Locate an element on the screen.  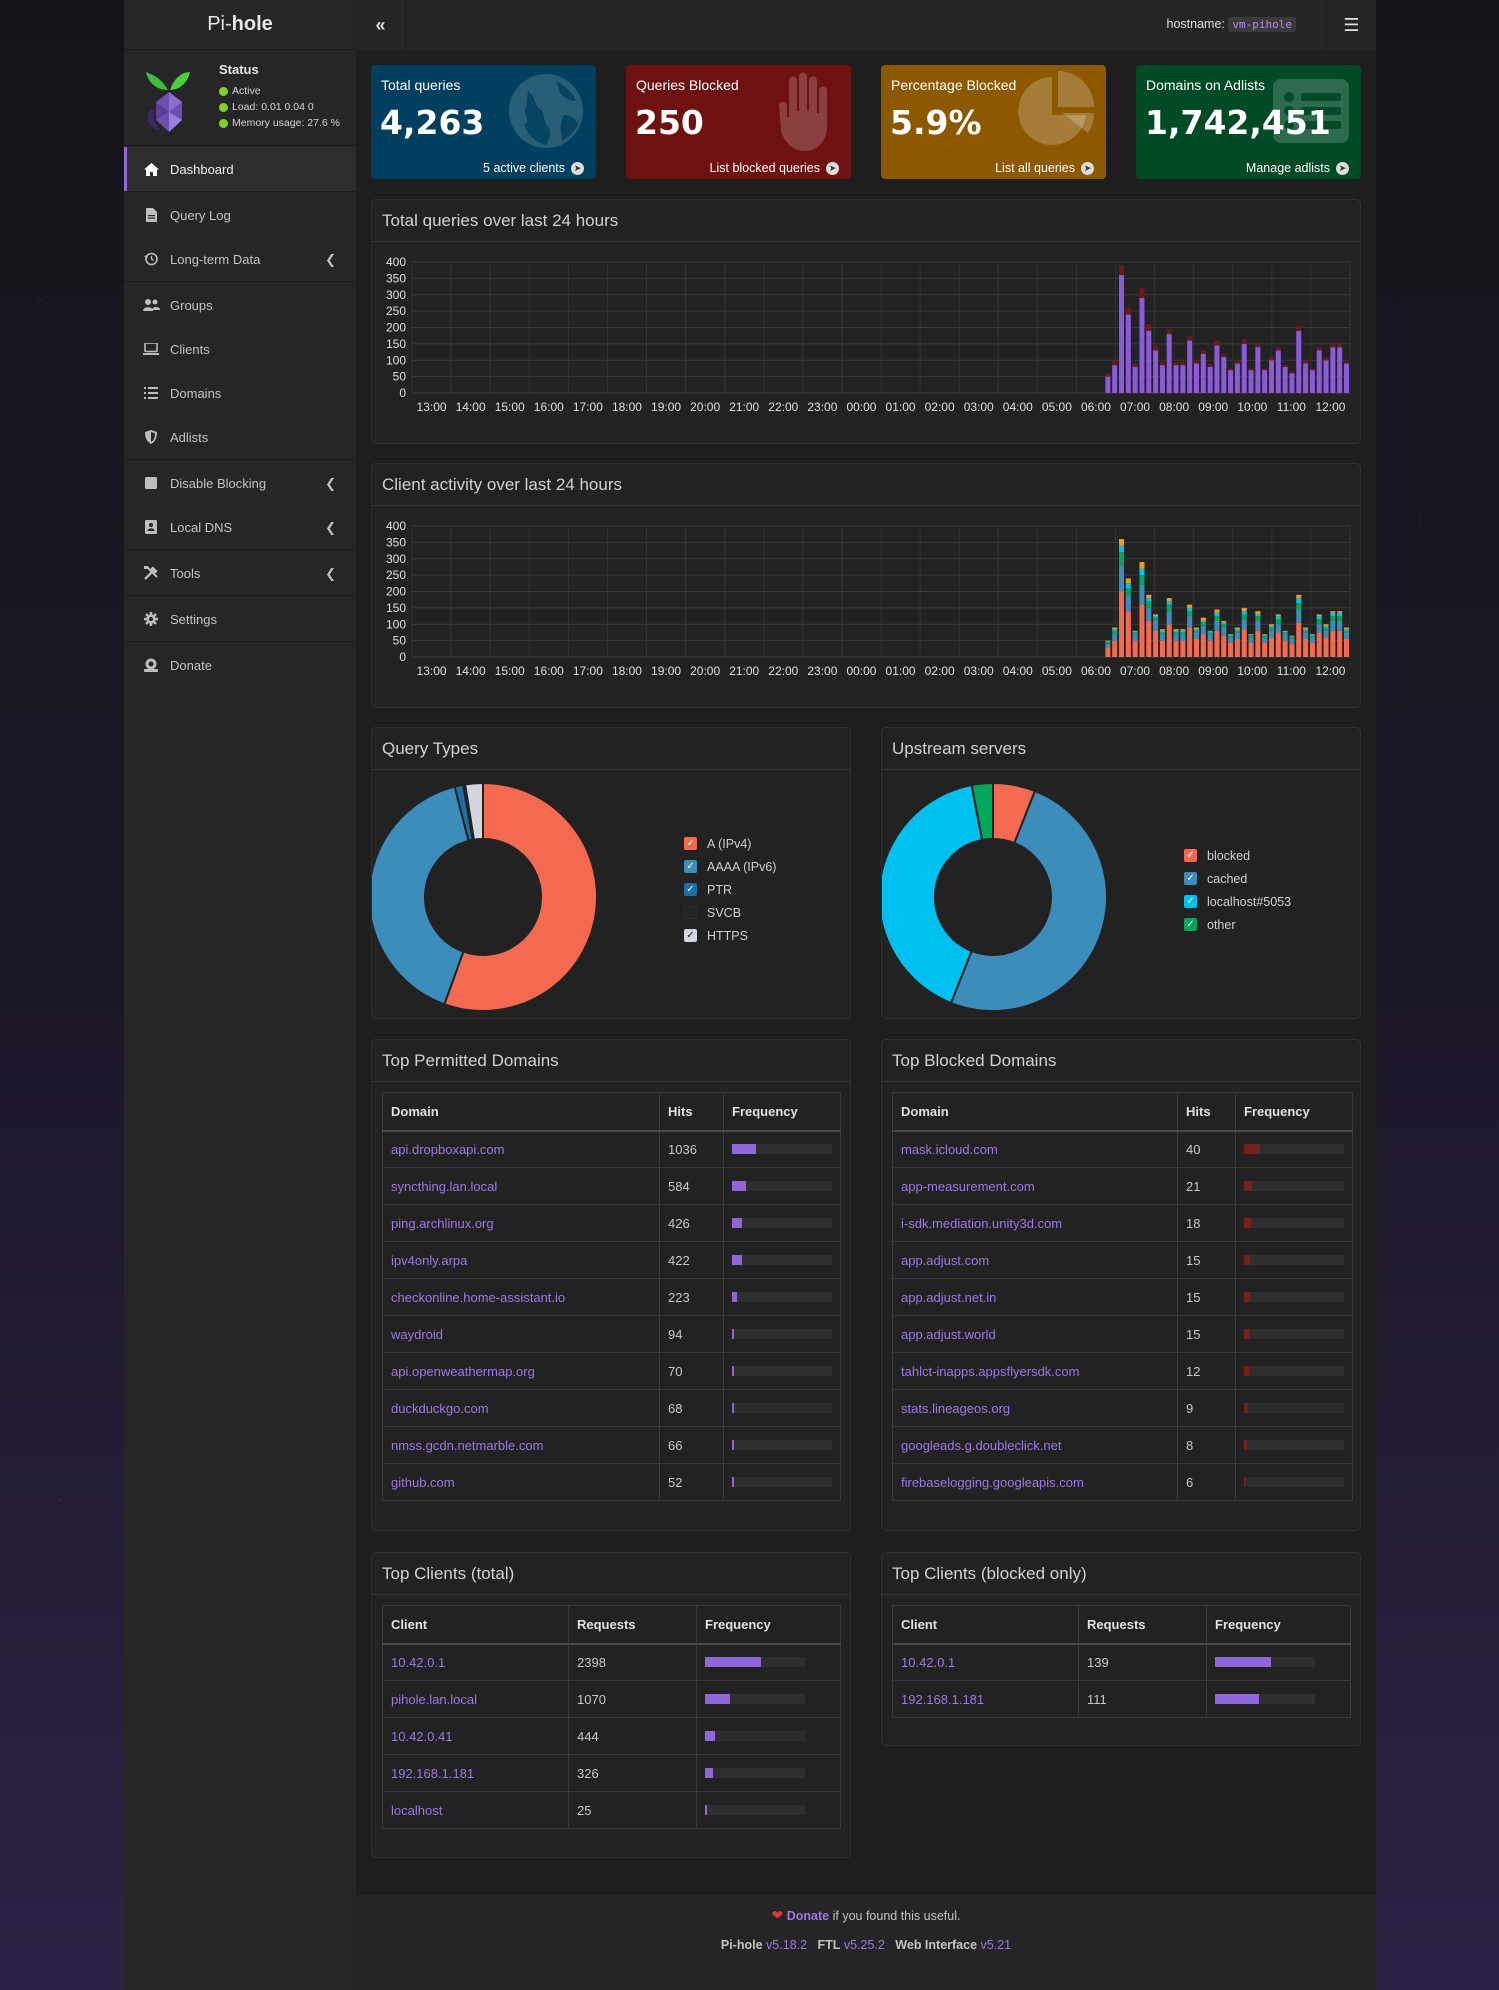
tile-footer-link: List blocked queries ➤ is located at coordinates (774, 168).